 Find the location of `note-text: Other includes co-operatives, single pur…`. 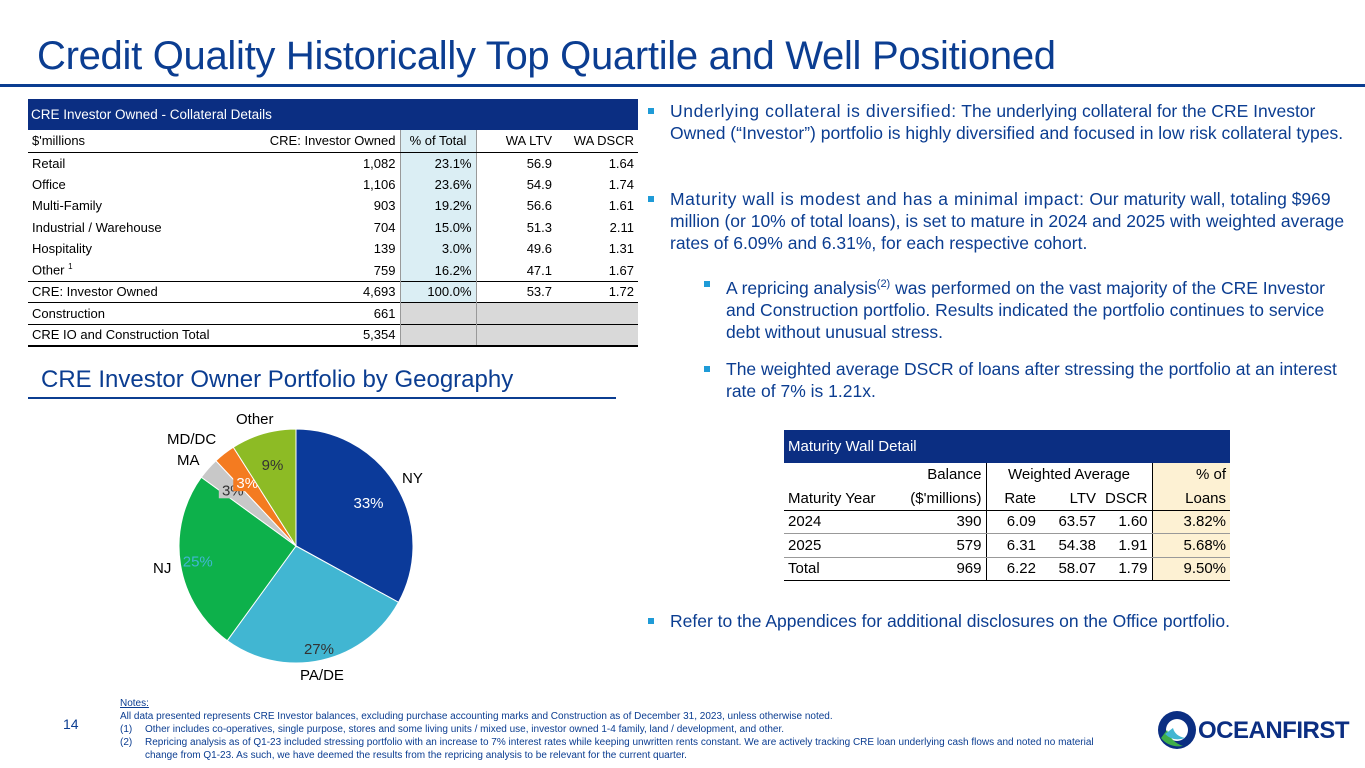

note-text: Other includes co-operatives, single pur… is located at coordinates (465, 729).